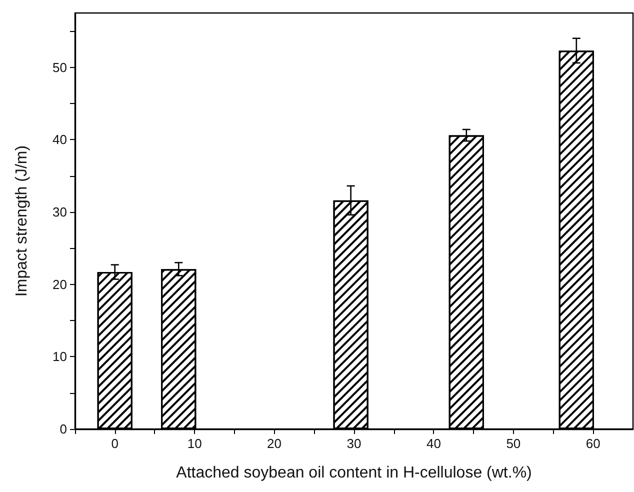 Image resolution: width=634 pixels, height=492 pixels. What do you see at coordinates (274, 443) in the screenshot?
I see `x-tick-label: 20` at bounding box center [274, 443].